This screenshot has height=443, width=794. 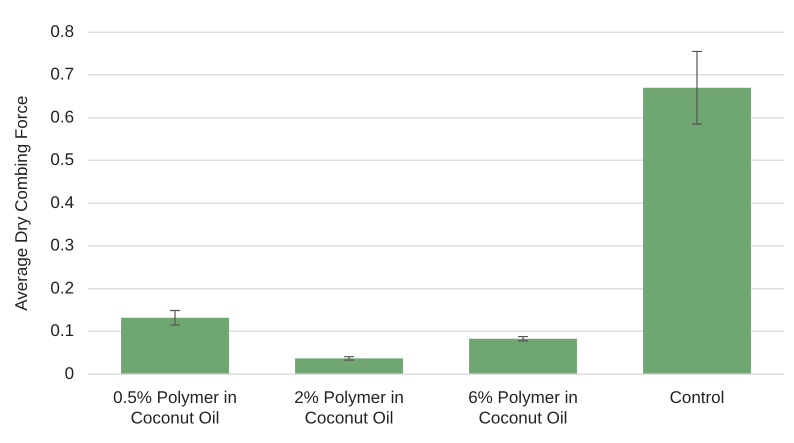 What do you see at coordinates (697, 398) in the screenshot?
I see `x-tick-label: Control` at bounding box center [697, 398].